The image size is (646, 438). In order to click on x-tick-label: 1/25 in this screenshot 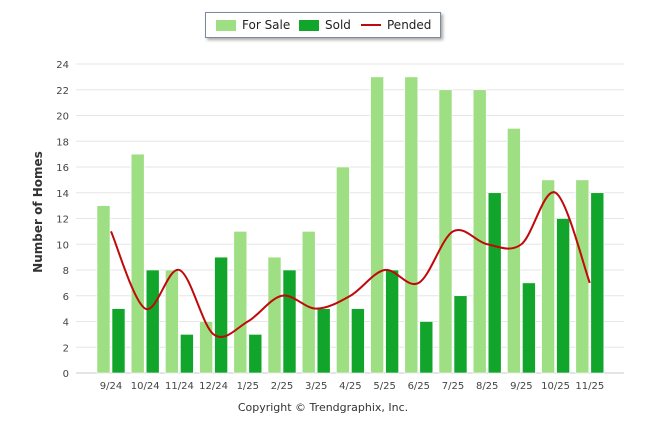, I will do `click(248, 386)`.